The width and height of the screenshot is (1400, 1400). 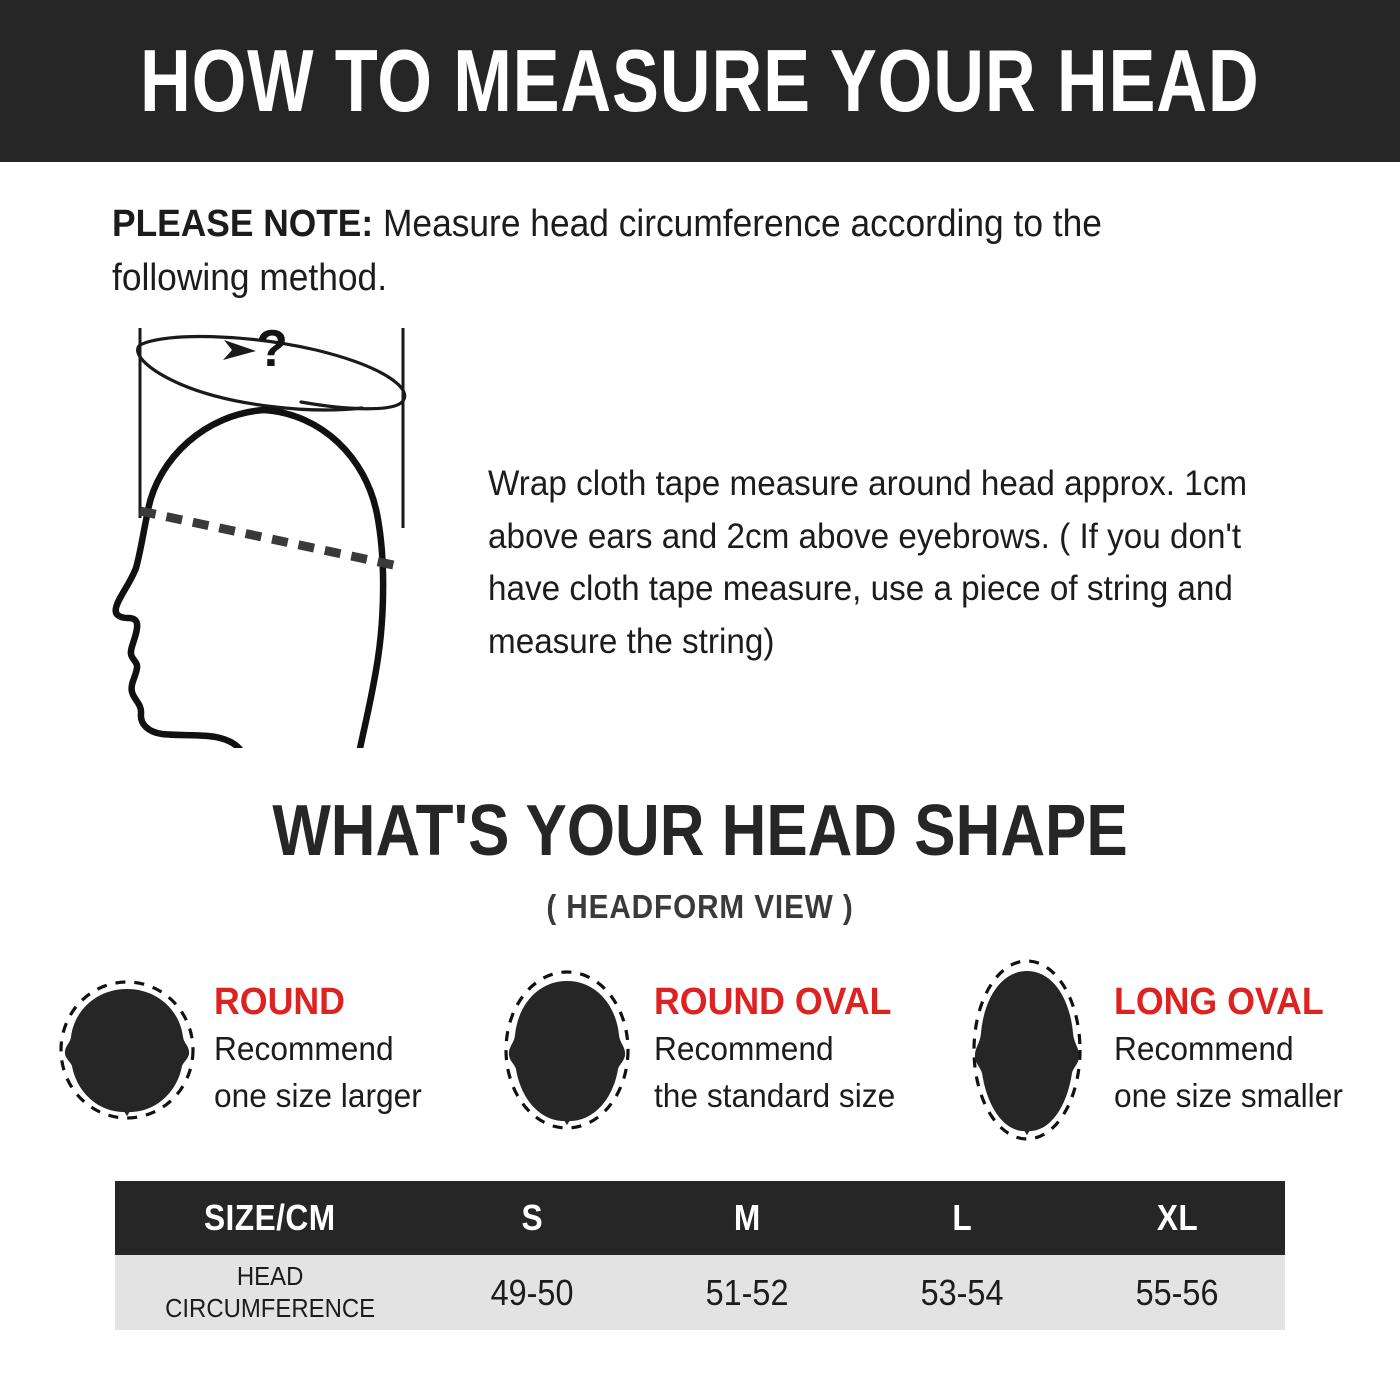 What do you see at coordinates (1177, 1217) in the screenshot?
I see `table-header-xl: XL` at bounding box center [1177, 1217].